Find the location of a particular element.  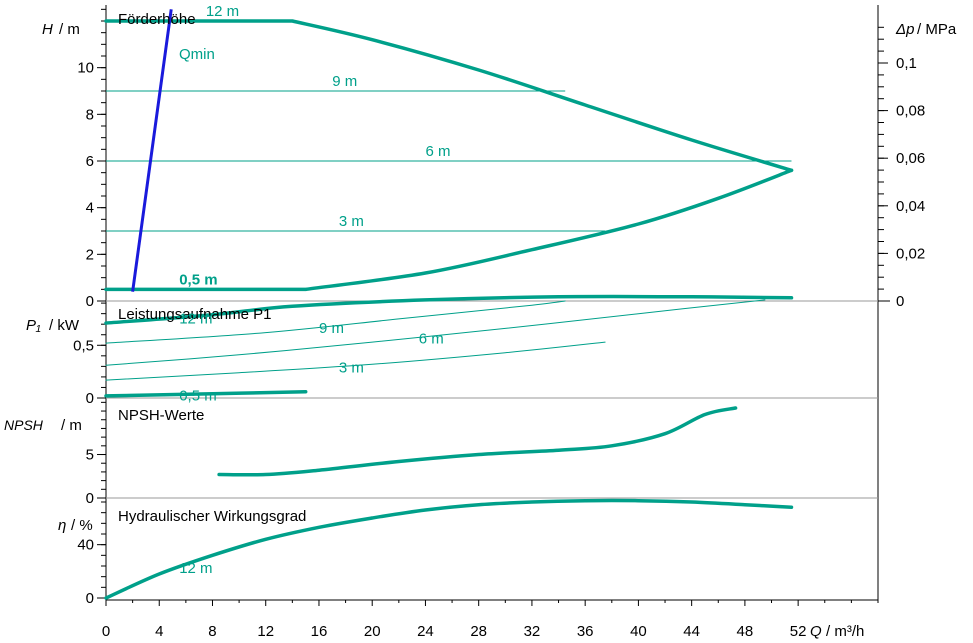

power-curve-label: 6 m is located at coordinates (431, 338).